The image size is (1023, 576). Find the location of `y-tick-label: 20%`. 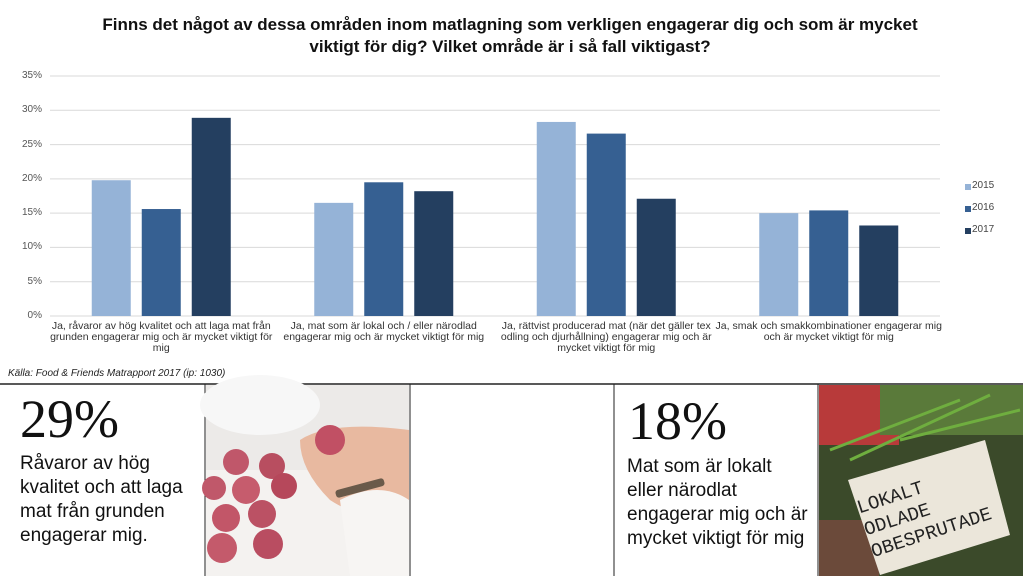

y-tick-label: 20% is located at coordinates (31, 178).